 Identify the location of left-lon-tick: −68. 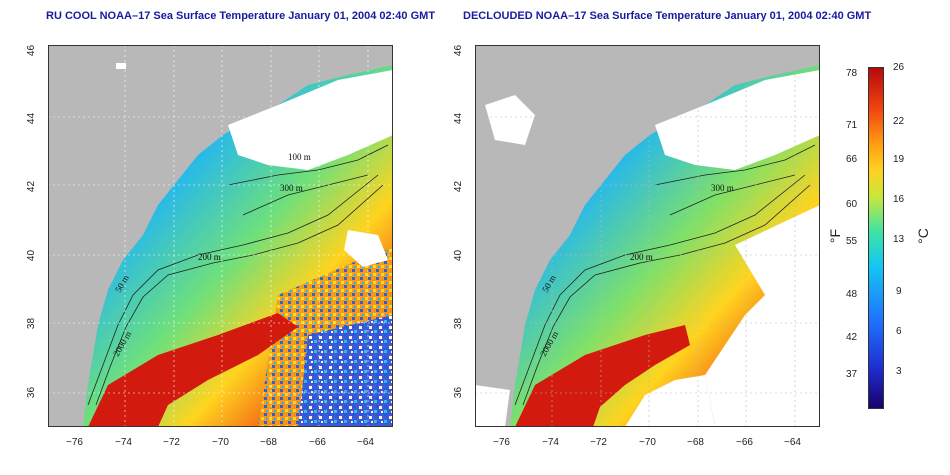
(268, 442).